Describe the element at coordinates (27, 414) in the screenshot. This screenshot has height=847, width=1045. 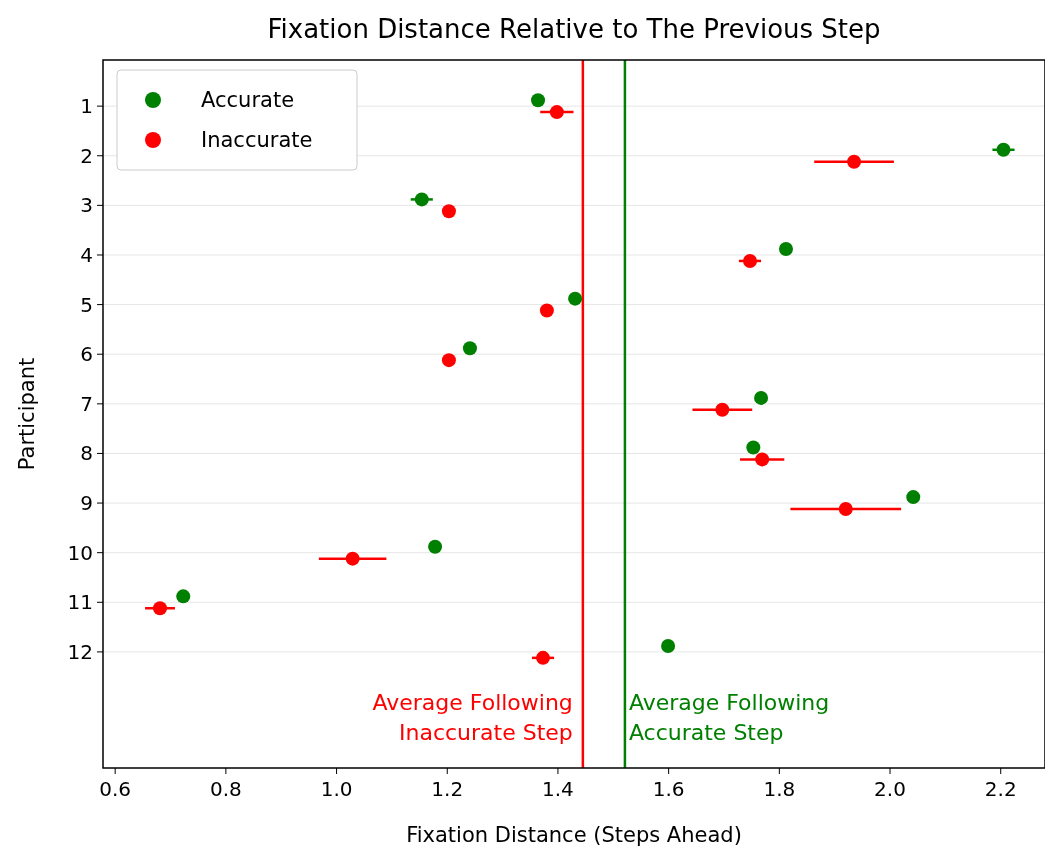
I see `y-axis-title: Participant` at that location.